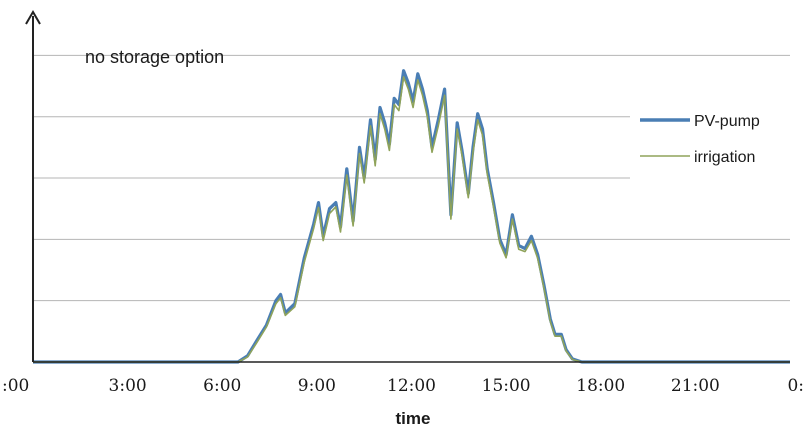 The height and width of the screenshot is (427, 806). Describe the element at coordinates (506, 386) in the screenshot. I see `x-tick-label: 15:00` at that location.